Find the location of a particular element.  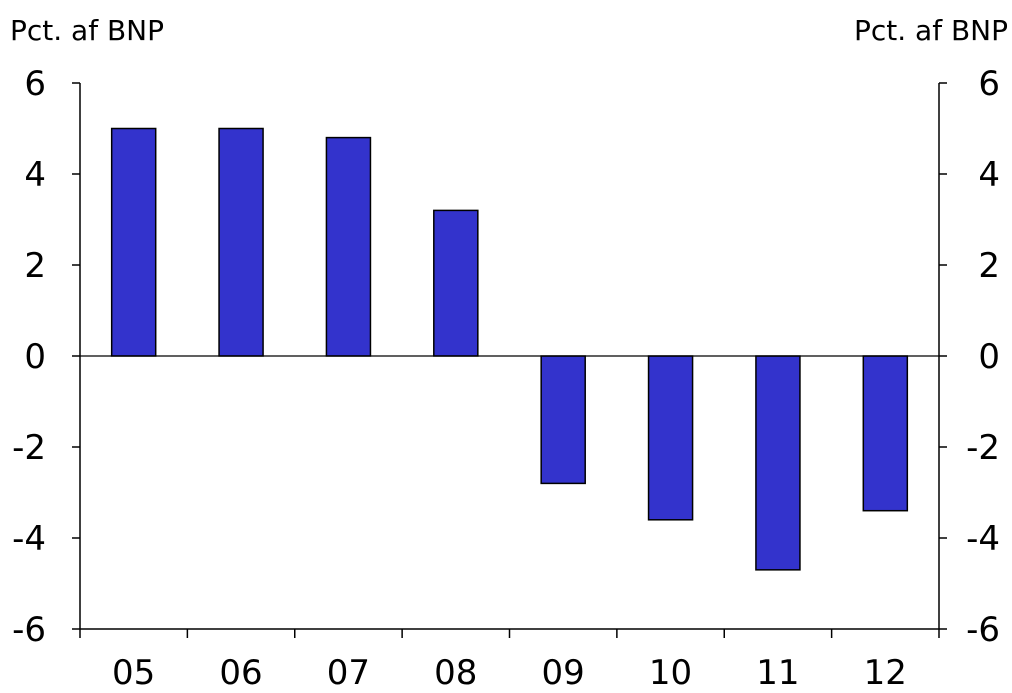

y-axis-label-right: Pct. af BNP is located at coordinates (931, 30).